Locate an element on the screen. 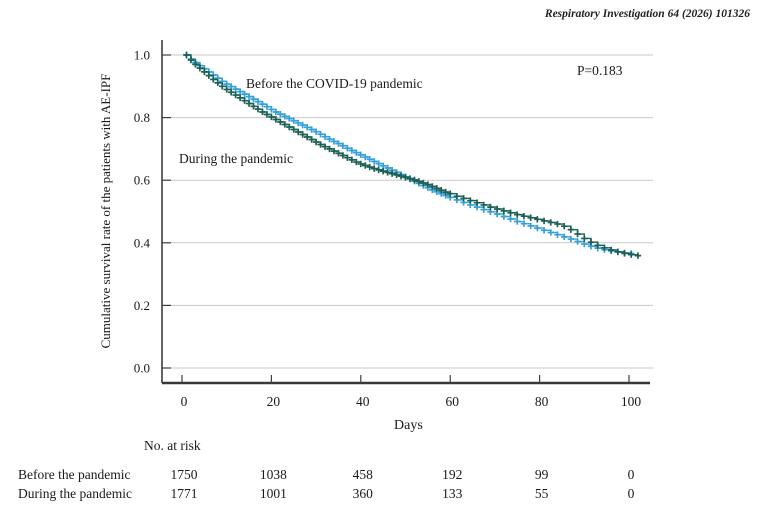 Image resolution: width=768 pixels, height=506 pixels. risk-value: 55 is located at coordinates (541, 493).